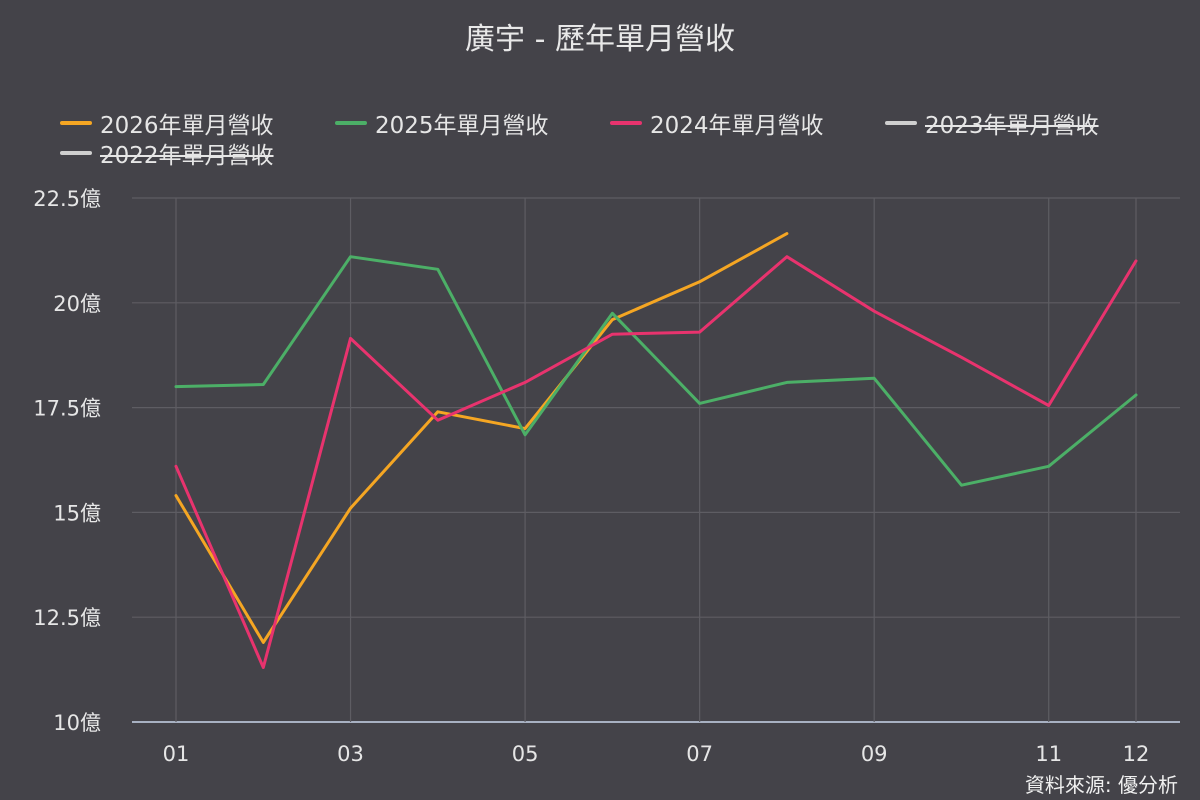 The height and width of the screenshot is (800, 1200). What do you see at coordinates (76, 153) in the screenshot?
I see `legend-swatch-2022` at bounding box center [76, 153].